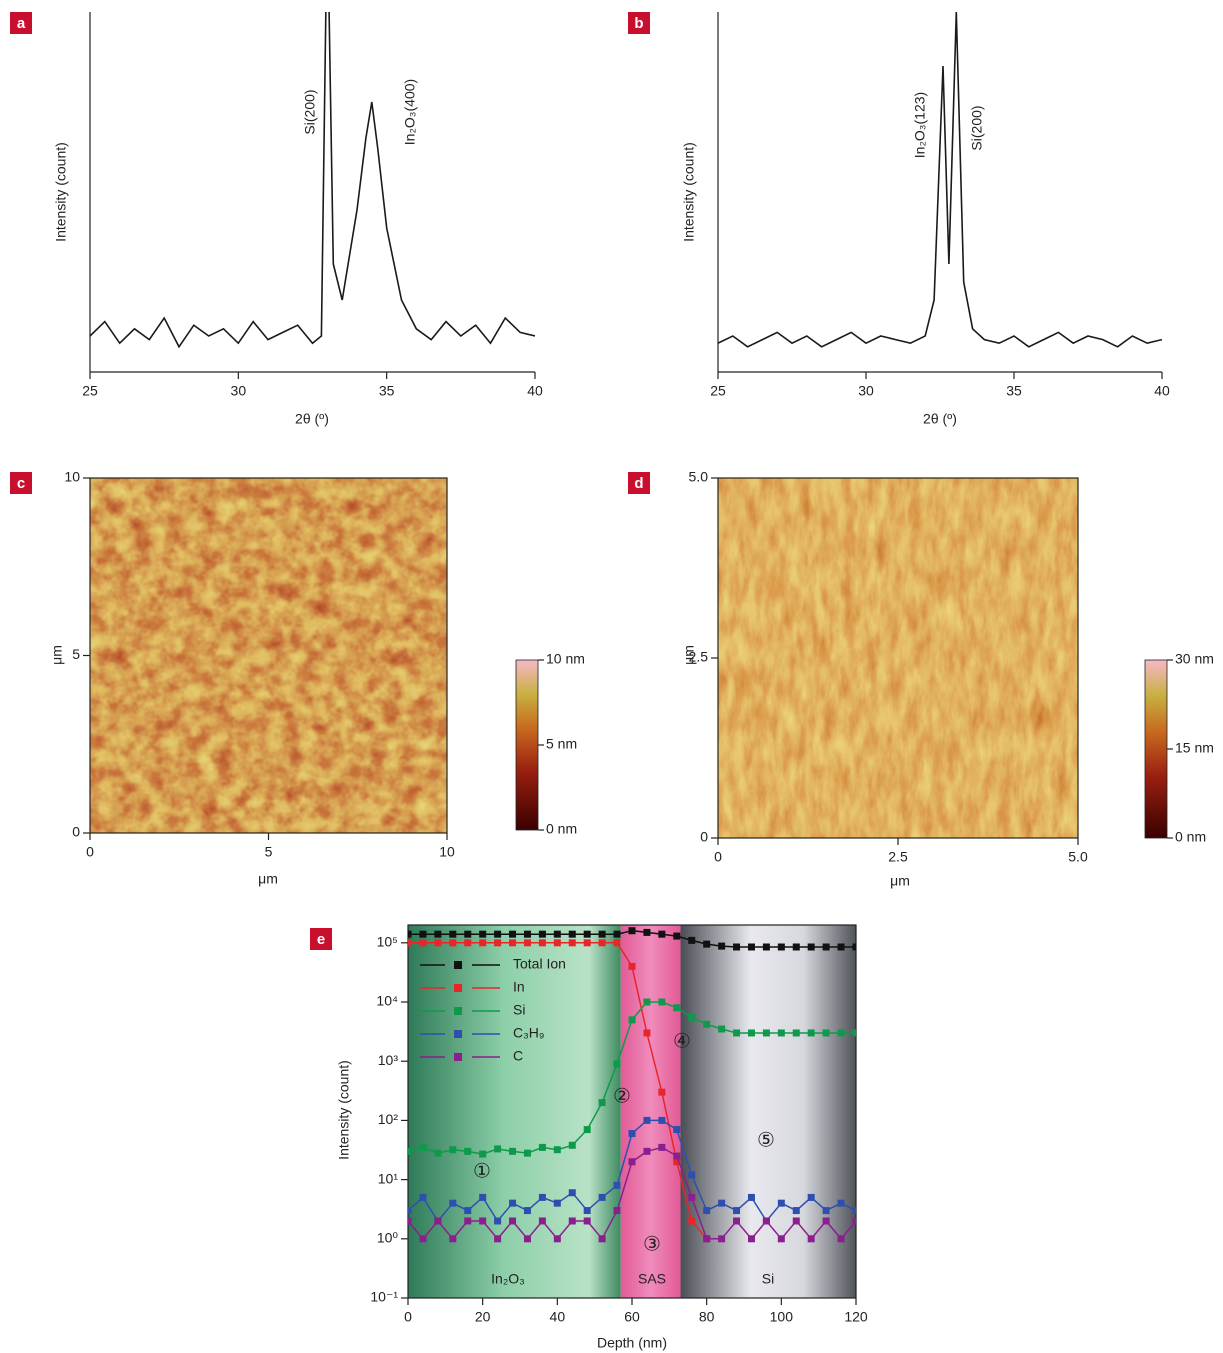 The height and width of the screenshot is (1353, 1223). What do you see at coordinates (766, 1140) in the screenshot?
I see `annotation: ⑤` at bounding box center [766, 1140].